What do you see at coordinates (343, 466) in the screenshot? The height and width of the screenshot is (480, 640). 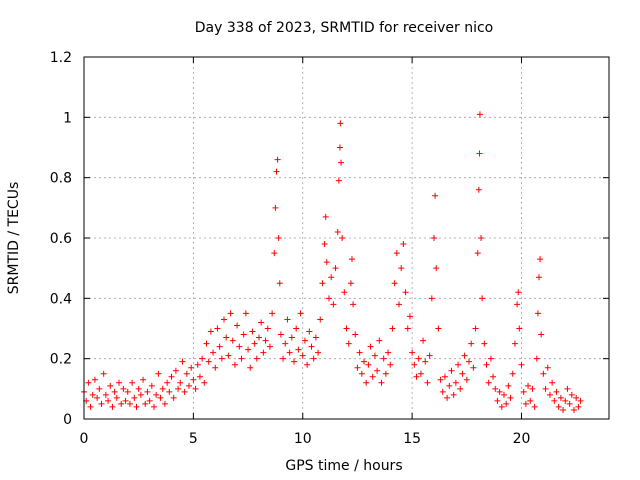 I see `x-axis-label: GPS time / hours` at bounding box center [343, 466].